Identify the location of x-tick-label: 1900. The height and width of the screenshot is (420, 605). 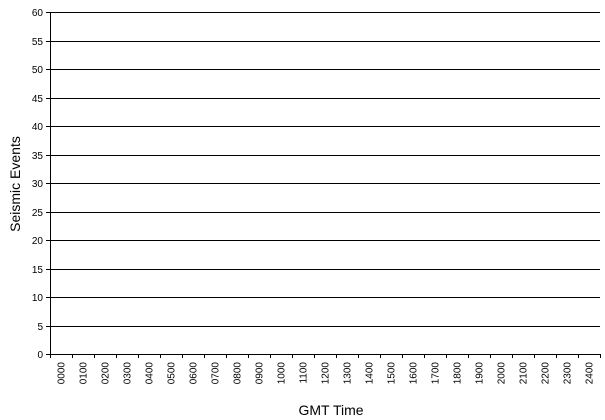
(480, 373).